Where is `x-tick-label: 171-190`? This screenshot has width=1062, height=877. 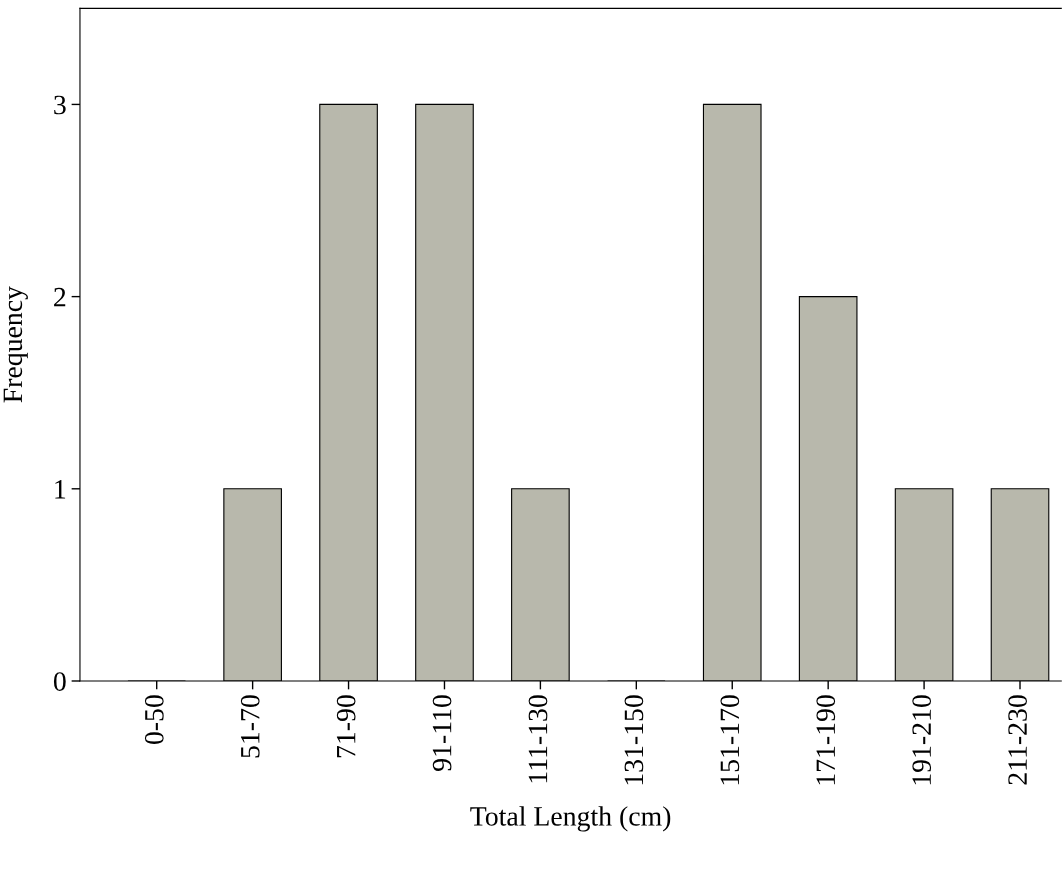
x-tick-label: 171-190 is located at coordinates (826, 740).